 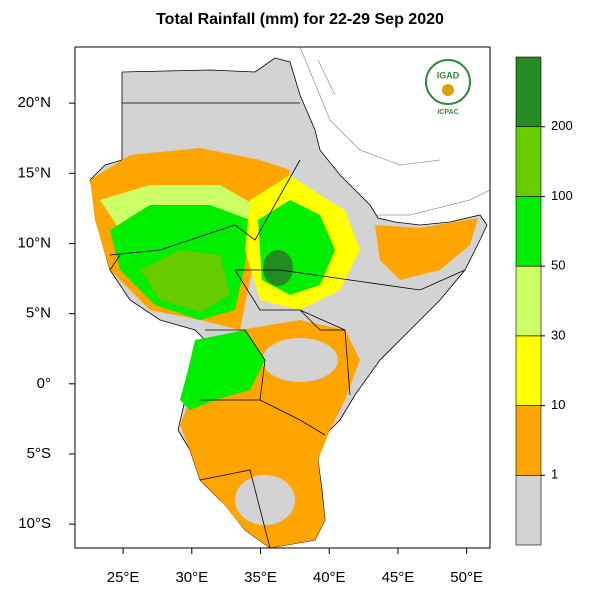 I want to click on coastline, so click(x=395, y=131).